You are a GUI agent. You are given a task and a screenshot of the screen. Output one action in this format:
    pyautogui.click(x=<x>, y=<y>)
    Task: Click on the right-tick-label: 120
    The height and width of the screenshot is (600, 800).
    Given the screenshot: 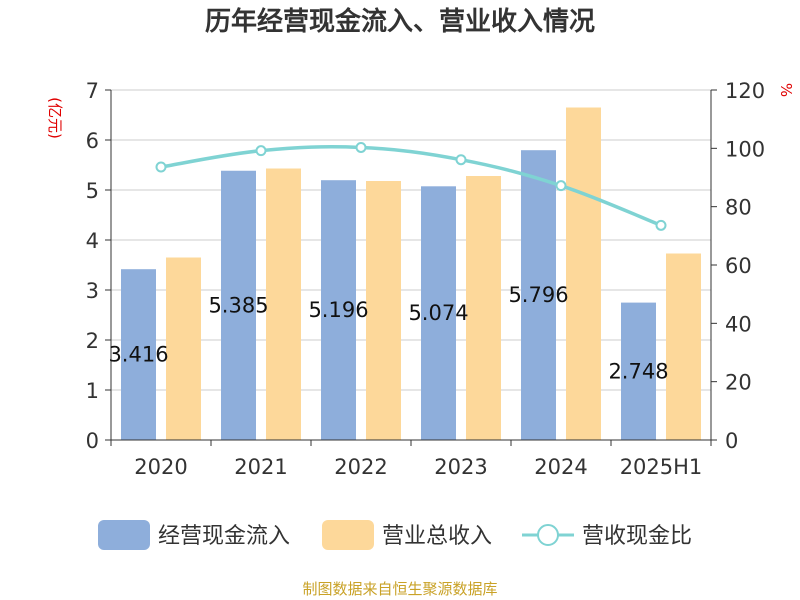 What is the action you would take?
    pyautogui.click(x=745, y=91)
    